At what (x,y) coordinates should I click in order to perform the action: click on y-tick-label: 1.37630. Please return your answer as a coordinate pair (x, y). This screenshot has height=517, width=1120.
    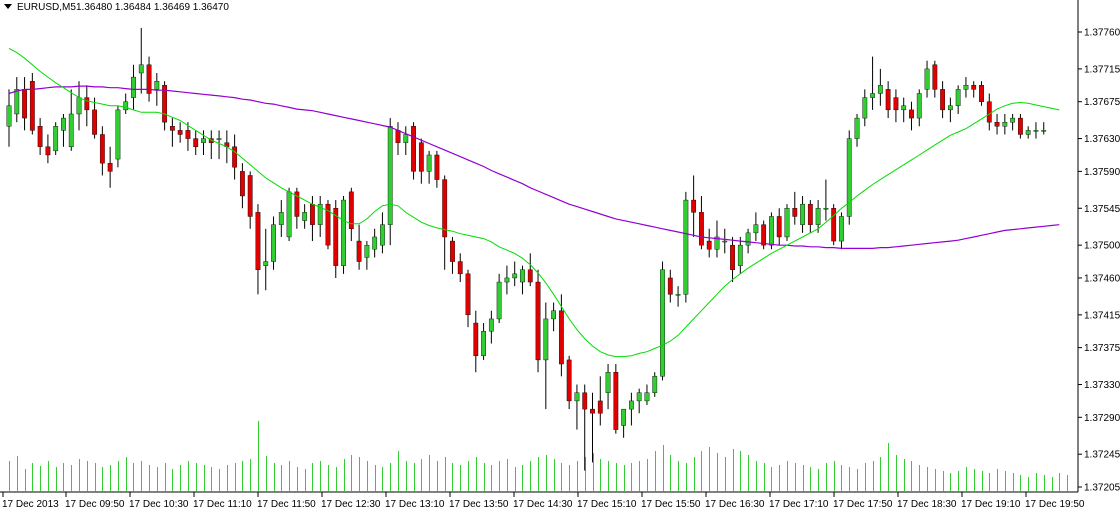
    Looking at the image, I should click on (1102, 139).